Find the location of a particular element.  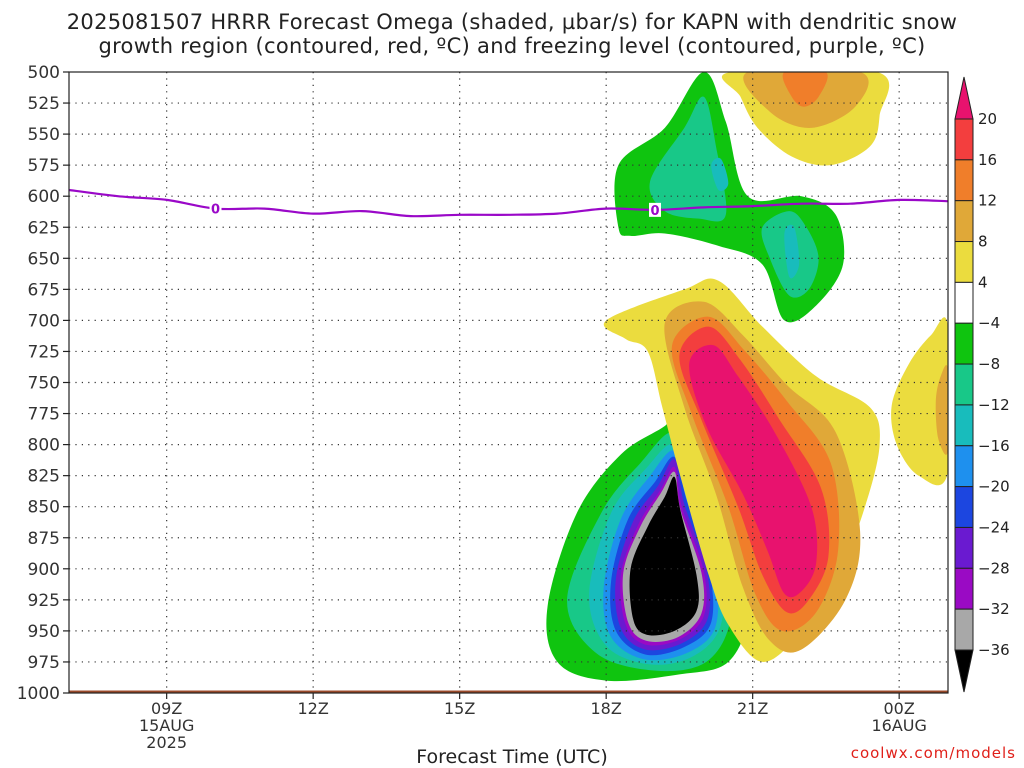

y-tick-label-675: 675 is located at coordinates (44, 290).